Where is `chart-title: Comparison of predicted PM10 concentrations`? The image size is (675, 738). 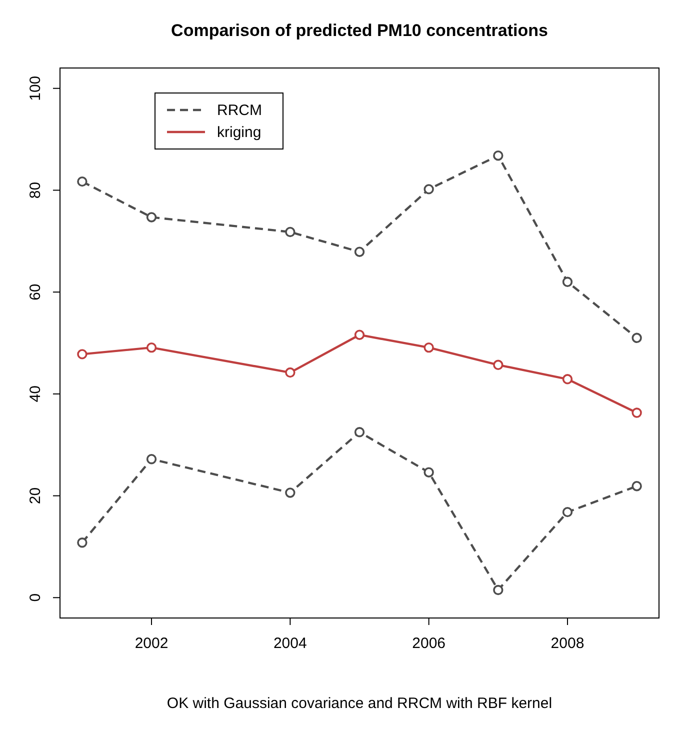 chart-title: Comparison of predicted PM10 concentrations is located at coordinates (359, 30).